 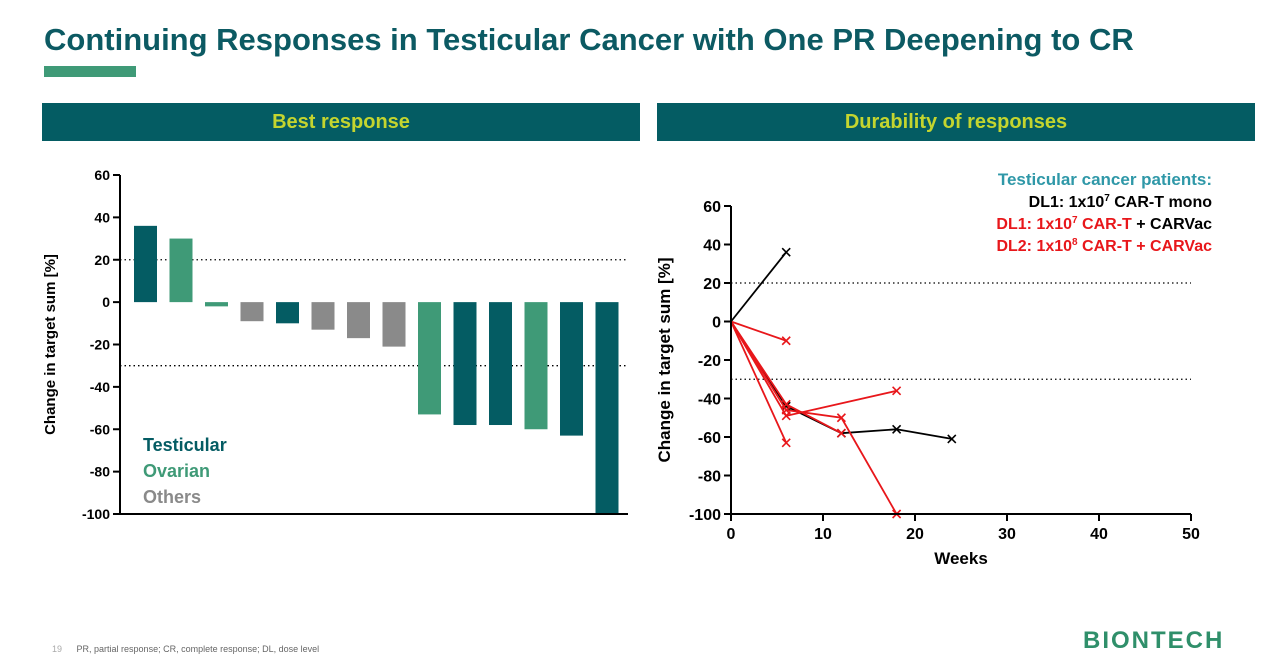 I want to click on legend-entry: DL1: 1x107 CAR-T mono, so click(x=1121, y=202).